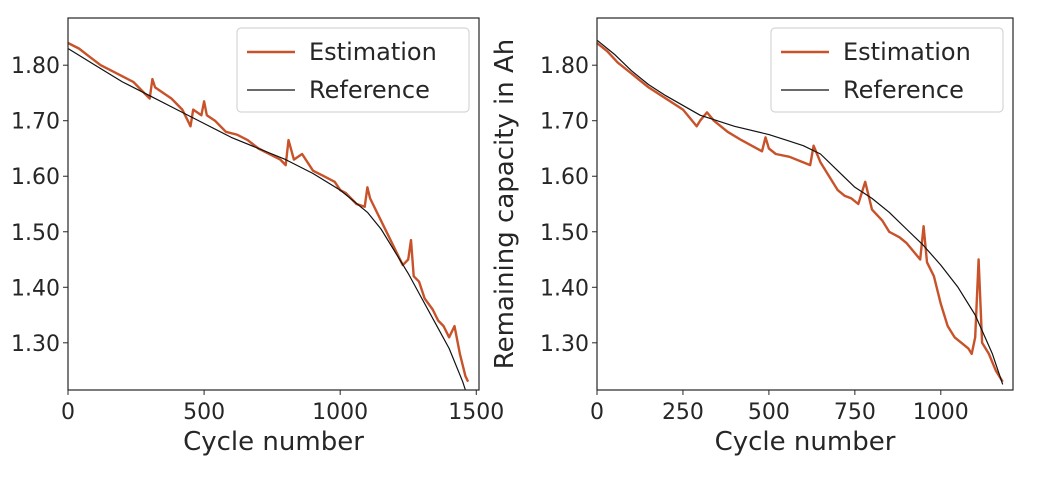 The width and height of the screenshot is (1044, 490). I want to click on y-axis-title: Remaining capacity in Ah, so click(505, 204).